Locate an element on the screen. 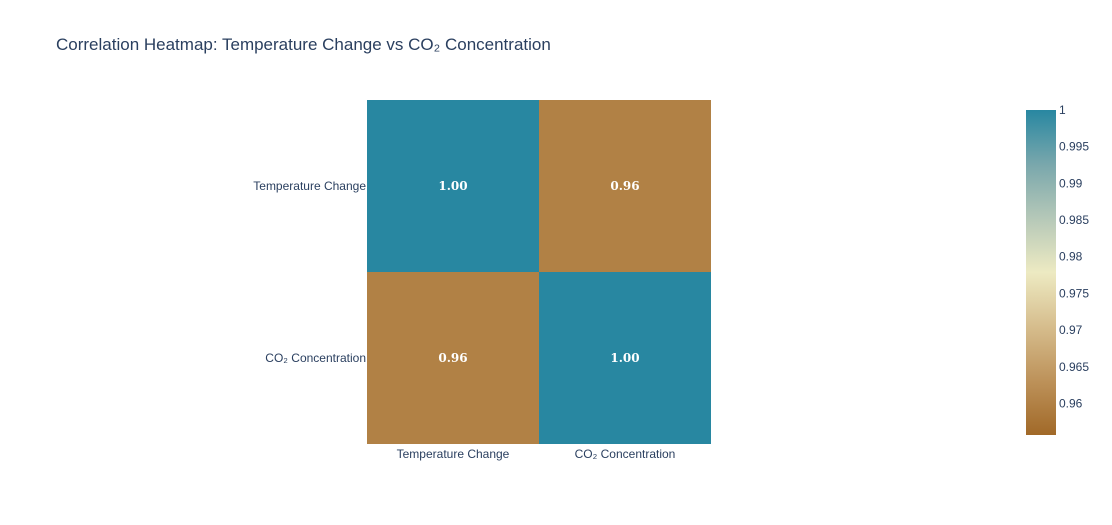 This screenshot has height=525, width=1112. colorbar-tick-label: 0.97 is located at coordinates (1071, 330).